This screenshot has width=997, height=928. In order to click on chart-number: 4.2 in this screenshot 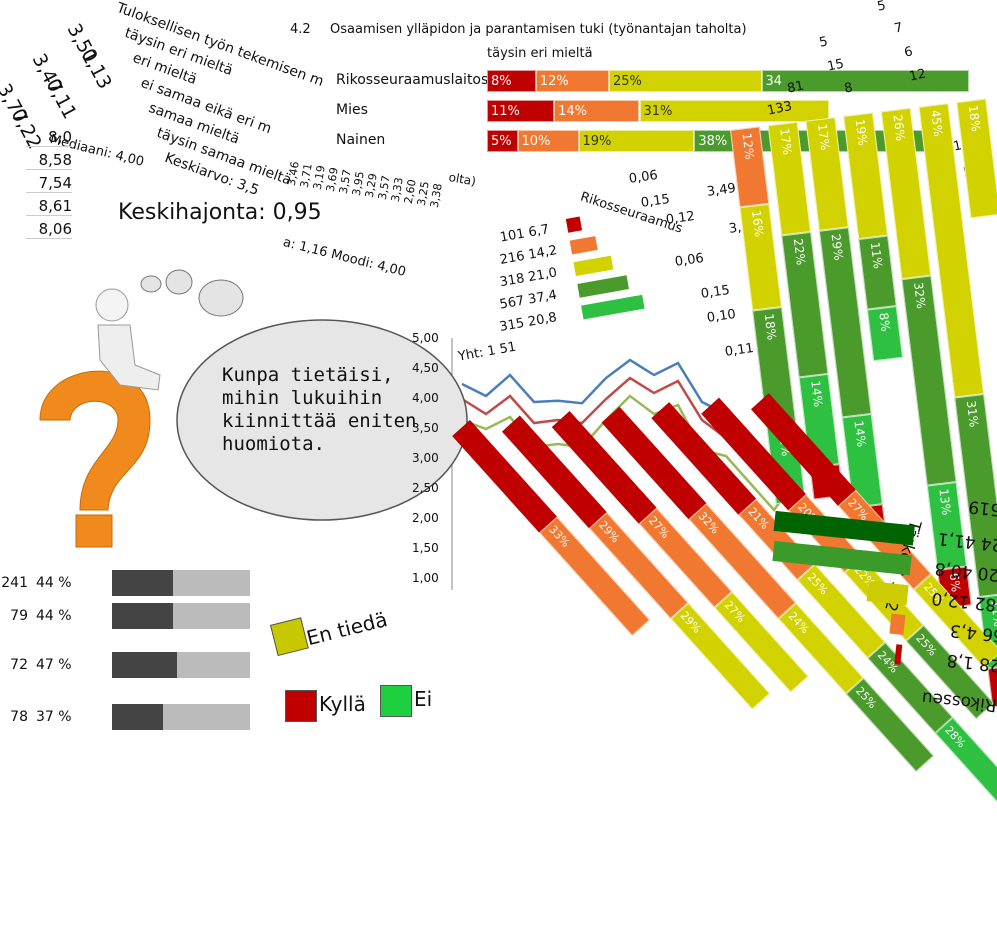, I will do `click(300, 29)`.